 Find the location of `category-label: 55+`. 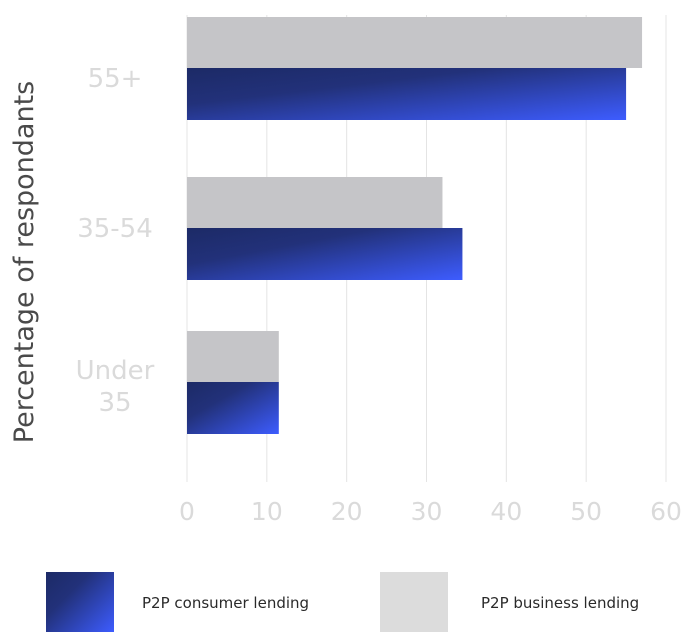

category-label: 55+ is located at coordinates (115, 79).